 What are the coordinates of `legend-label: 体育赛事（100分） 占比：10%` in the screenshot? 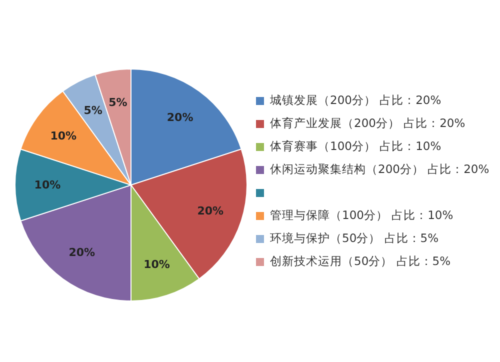 It's located at (356, 146).